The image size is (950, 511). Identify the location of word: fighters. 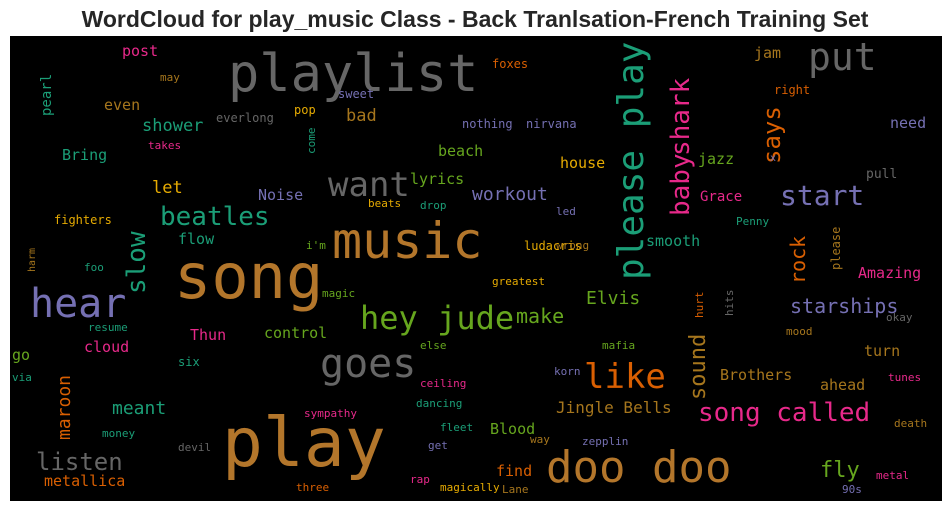
(83, 220).